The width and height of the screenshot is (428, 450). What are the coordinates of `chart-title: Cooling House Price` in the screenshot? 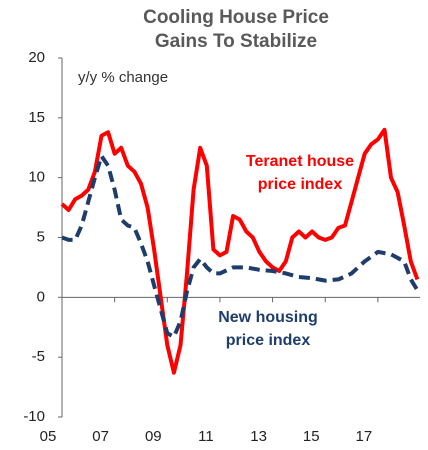 It's located at (236, 17).